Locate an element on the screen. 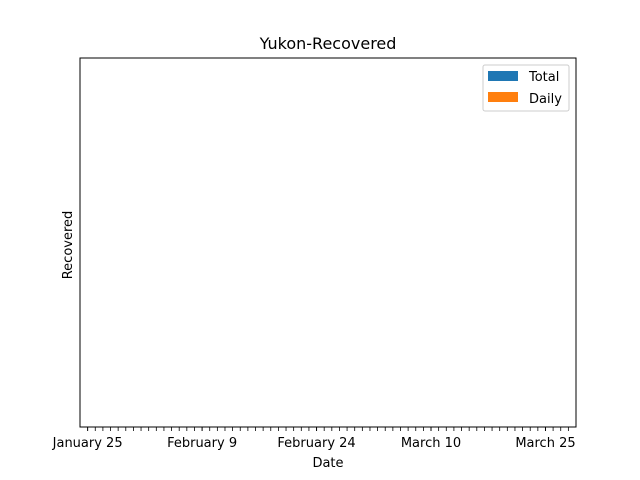  legend-label-daily: Daily is located at coordinates (545, 99).